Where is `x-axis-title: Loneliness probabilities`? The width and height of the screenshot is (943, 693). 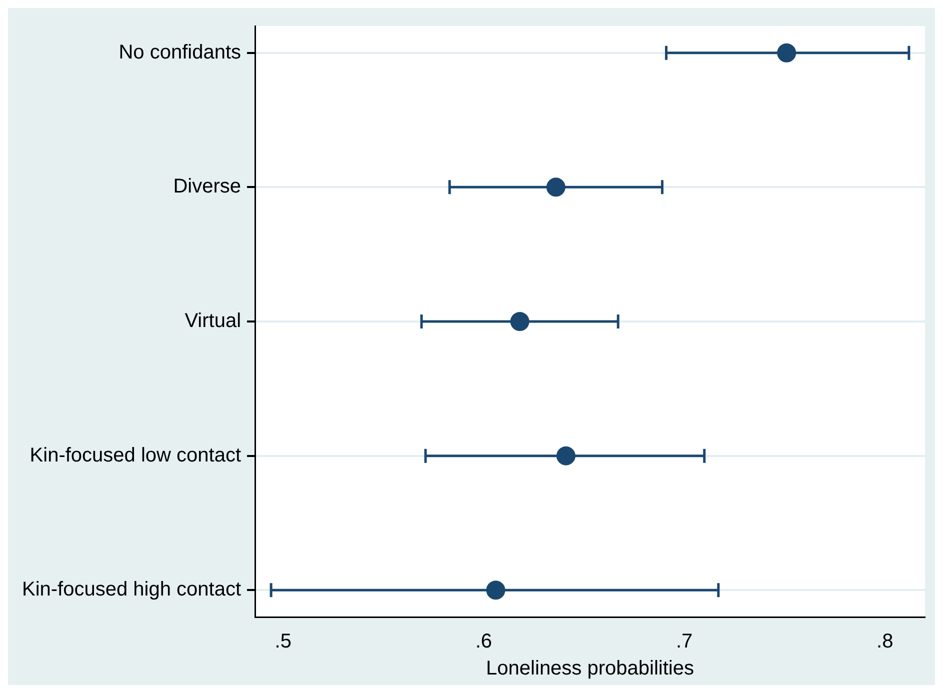
x-axis-title: Loneliness probabilities is located at coordinates (590, 669).